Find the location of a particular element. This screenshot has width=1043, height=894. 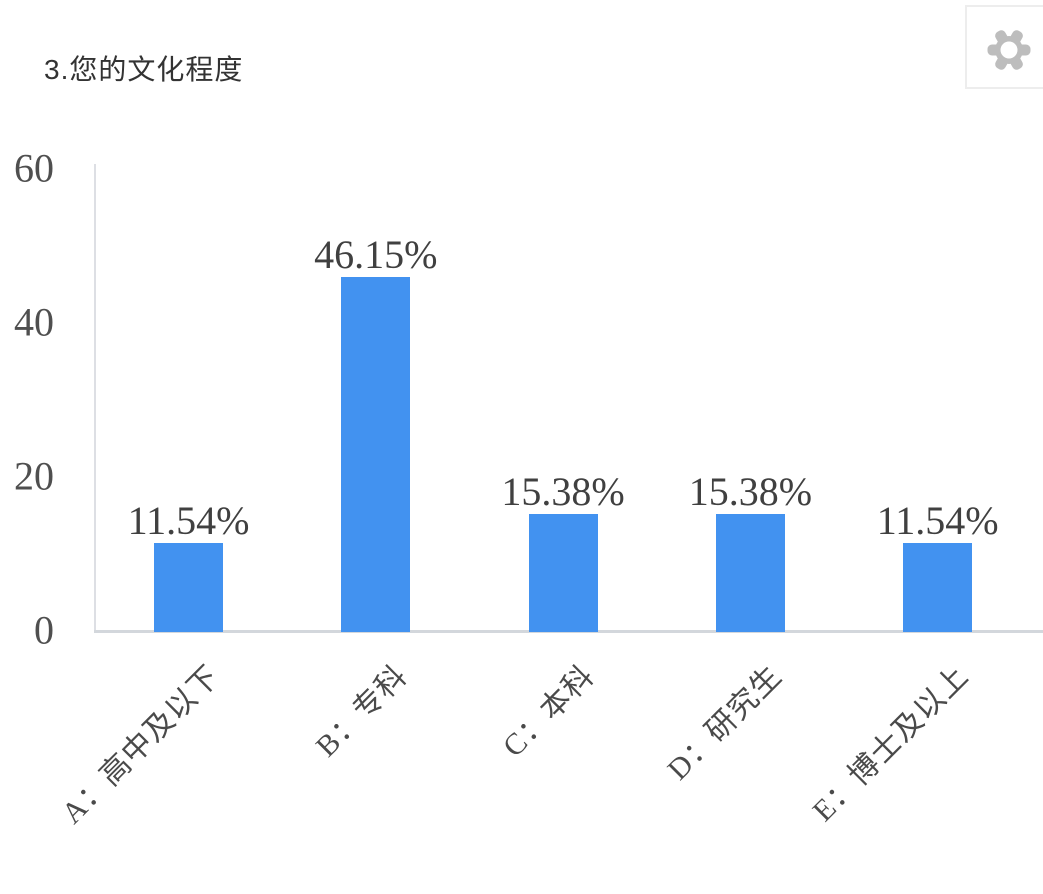

x-axis-label: E：博士及以上 is located at coordinates (891, 743).